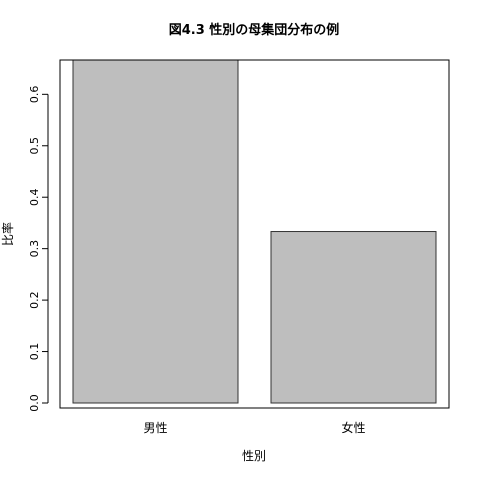 The height and width of the screenshot is (480, 480). I want to click on y-tick-label: 0.5, so click(34, 146).